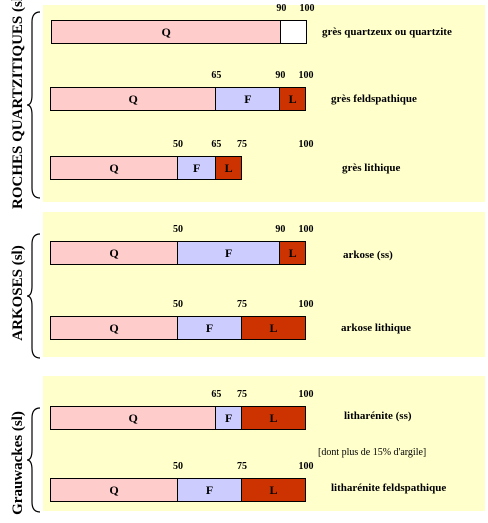 The height and width of the screenshot is (523, 488). I want to click on composition-bar: Q, so click(179, 32).